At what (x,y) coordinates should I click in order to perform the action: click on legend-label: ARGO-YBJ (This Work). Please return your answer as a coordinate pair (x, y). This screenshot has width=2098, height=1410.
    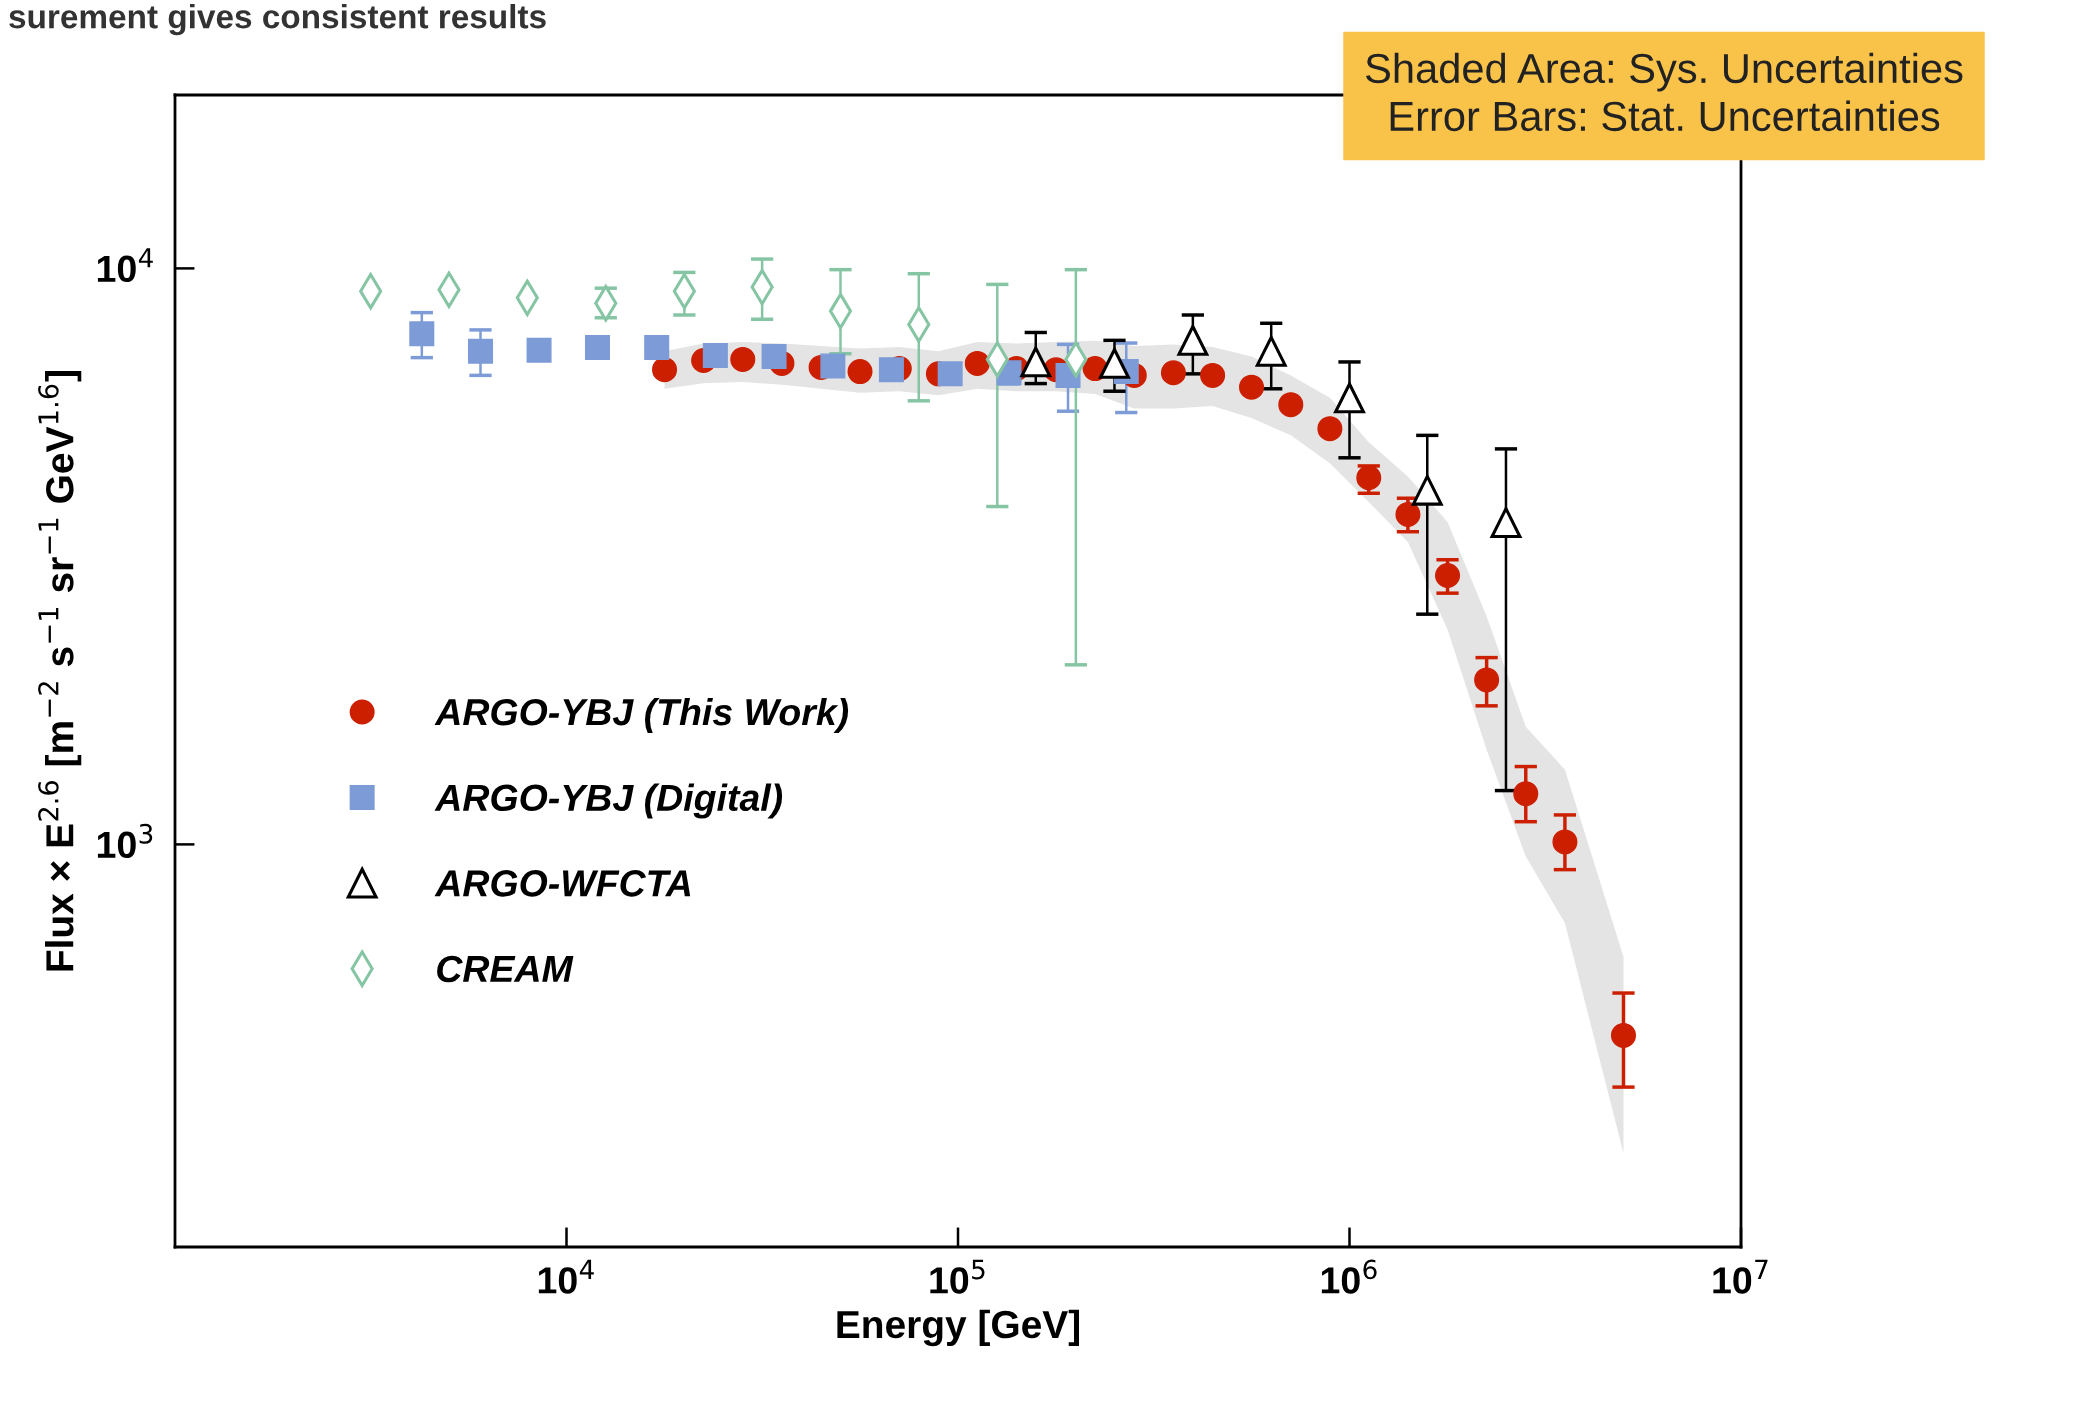
    Looking at the image, I should click on (641, 715).